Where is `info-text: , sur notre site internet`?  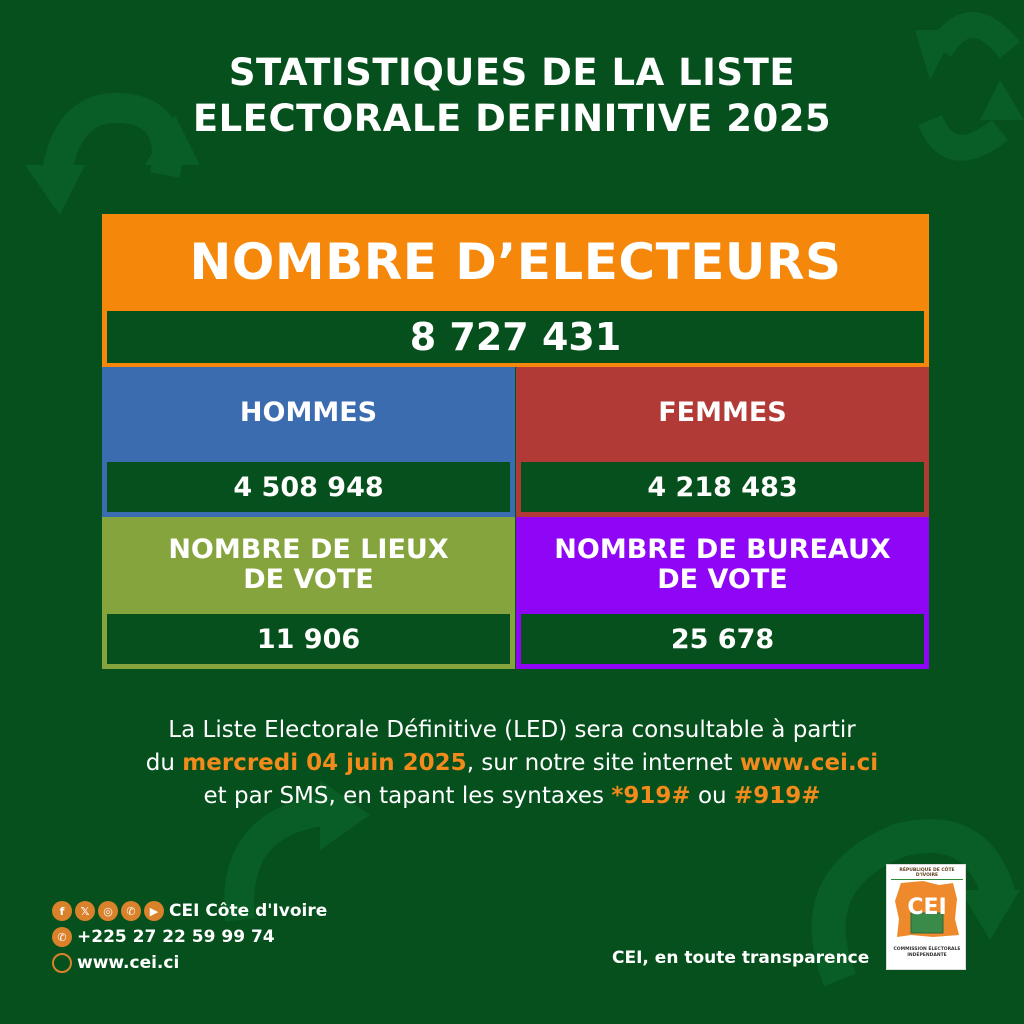
info-text: , sur notre site internet is located at coordinates (603, 763).